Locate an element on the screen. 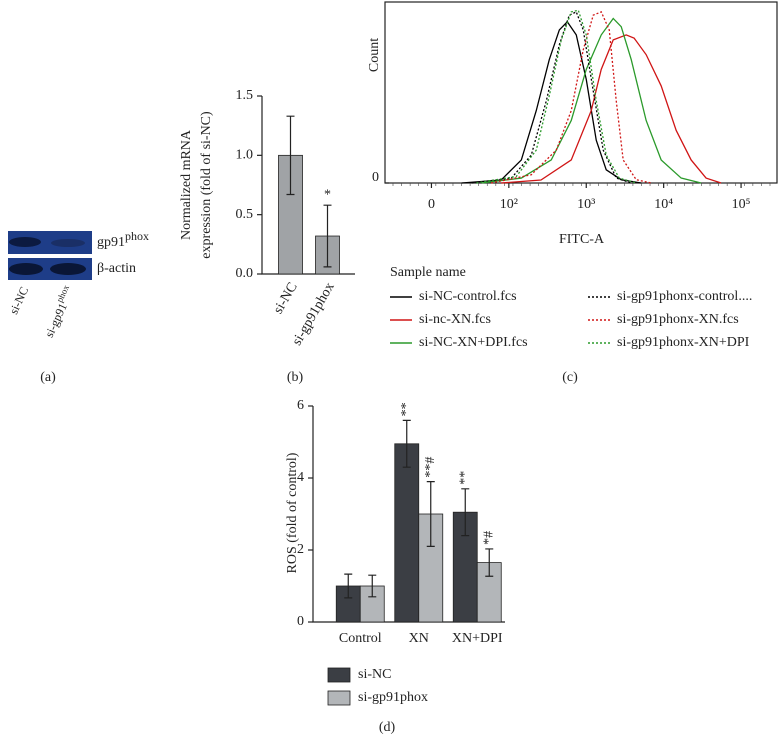 The image size is (780, 737). x-tick-label: 10⁵ is located at coordinates (741, 204).